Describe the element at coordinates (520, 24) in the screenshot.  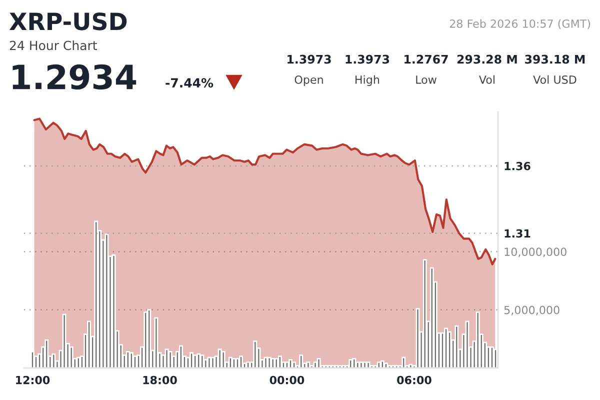
I see `text: 28 Feb 2026 10:57 (GMT)` at that location.